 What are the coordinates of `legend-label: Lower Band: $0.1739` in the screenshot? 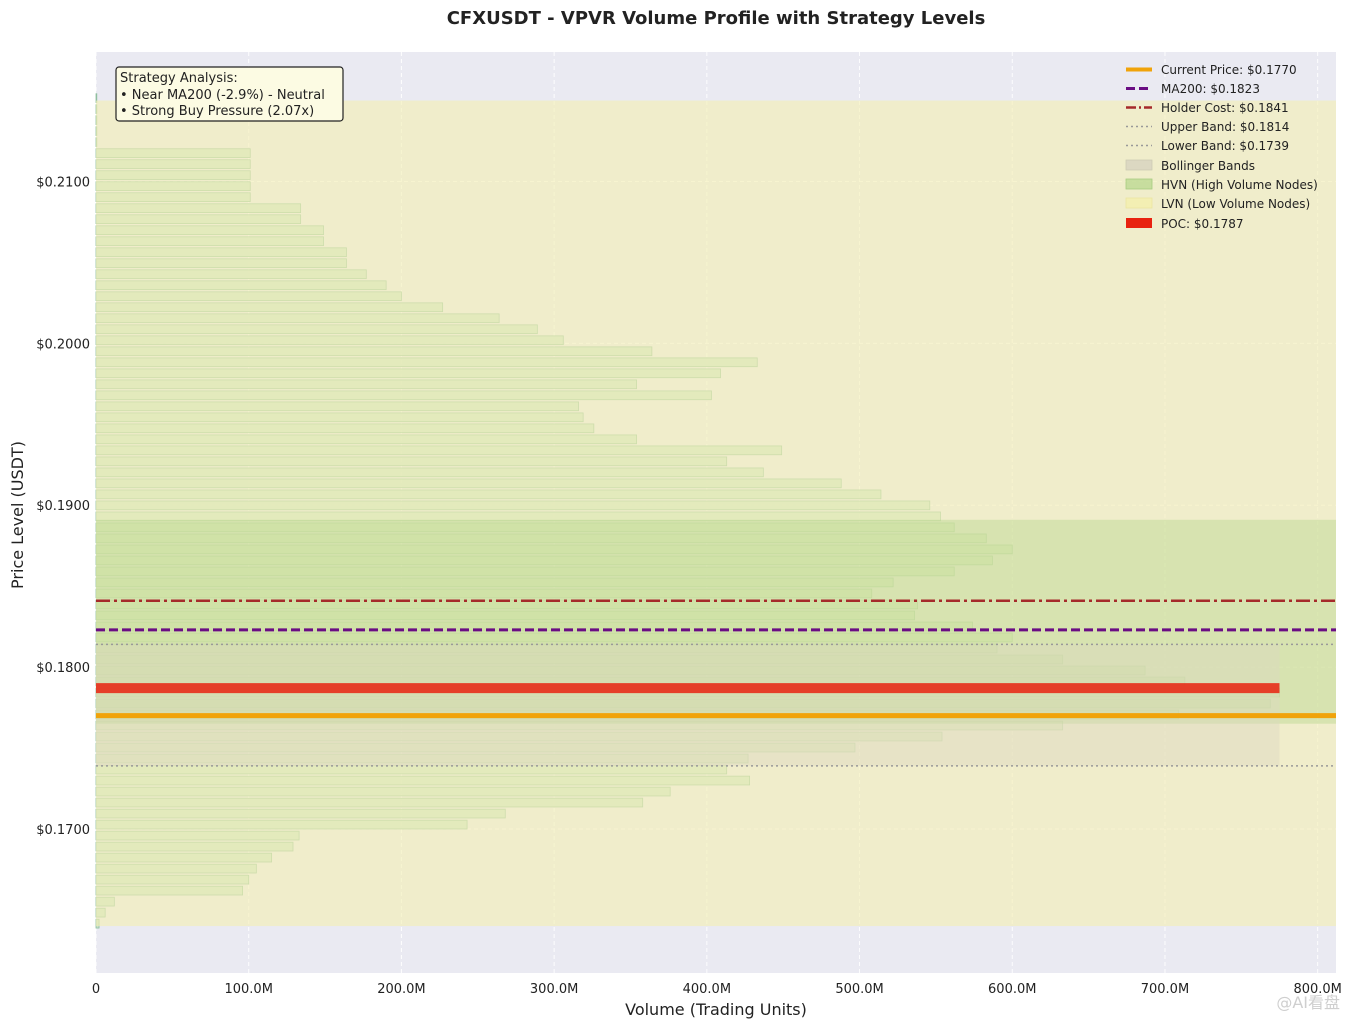 It's located at (1225, 146).